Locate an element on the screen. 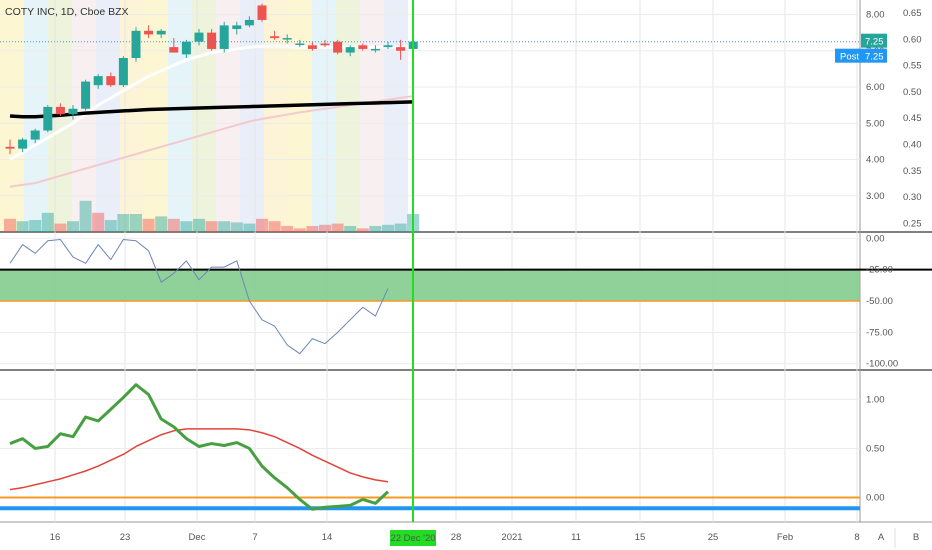 This screenshot has width=932, height=550. osc-green-line is located at coordinates (199, 447).